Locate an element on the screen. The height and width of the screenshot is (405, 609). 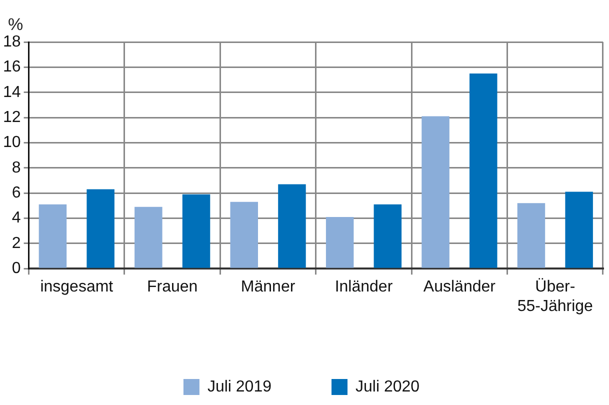
y-axis-title: % is located at coordinates (16, 24).